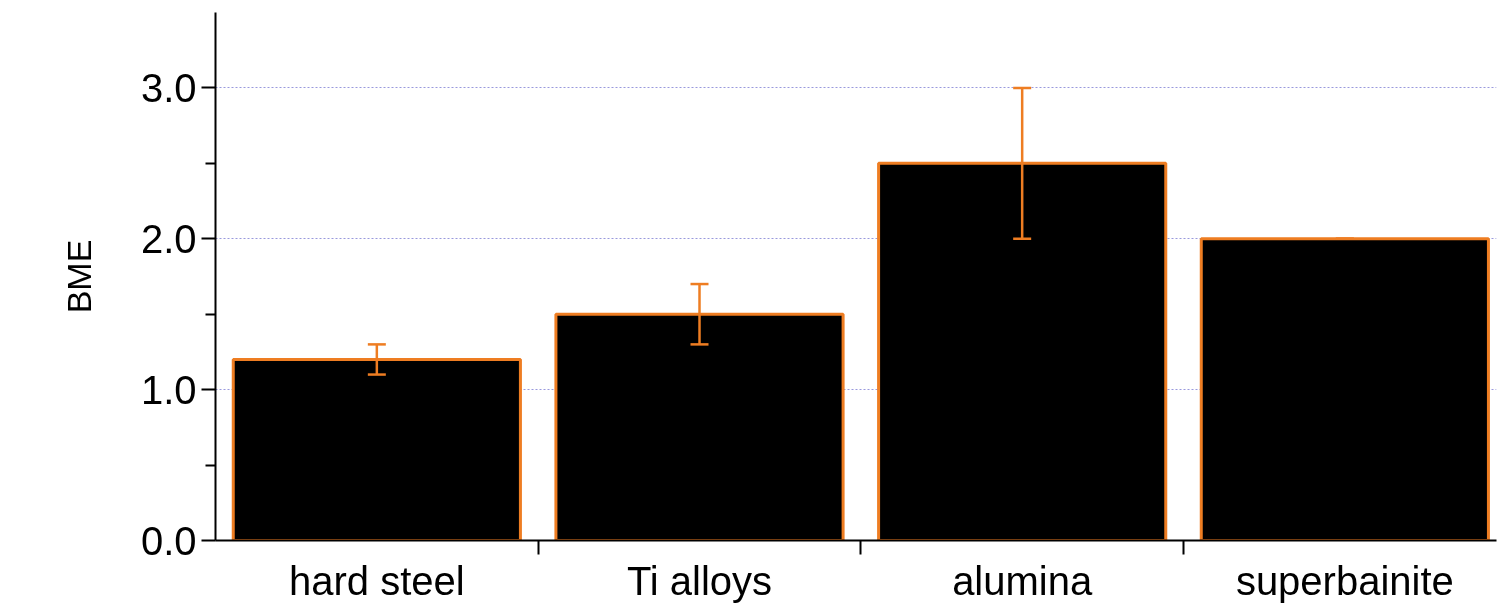 The width and height of the screenshot is (1504, 613). What do you see at coordinates (1022, 580) in the screenshot?
I see `x-tick-label: alumina` at bounding box center [1022, 580].